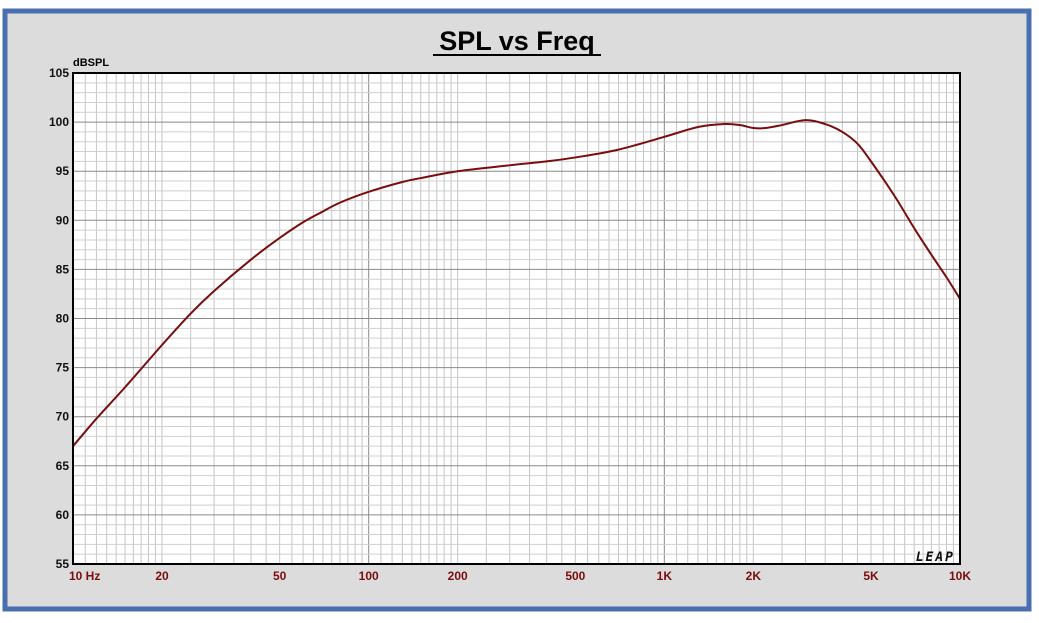 The width and height of the screenshot is (1039, 623). What do you see at coordinates (63, 417) in the screenshot?
I see `y-tick-label: 70` at bounding box center [63, 417].